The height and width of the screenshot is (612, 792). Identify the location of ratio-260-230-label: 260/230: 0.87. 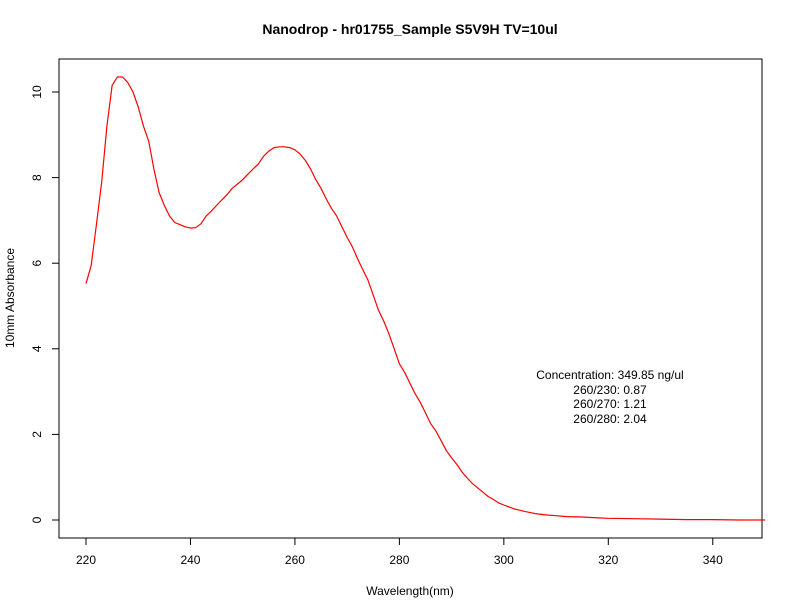
(610, 390).